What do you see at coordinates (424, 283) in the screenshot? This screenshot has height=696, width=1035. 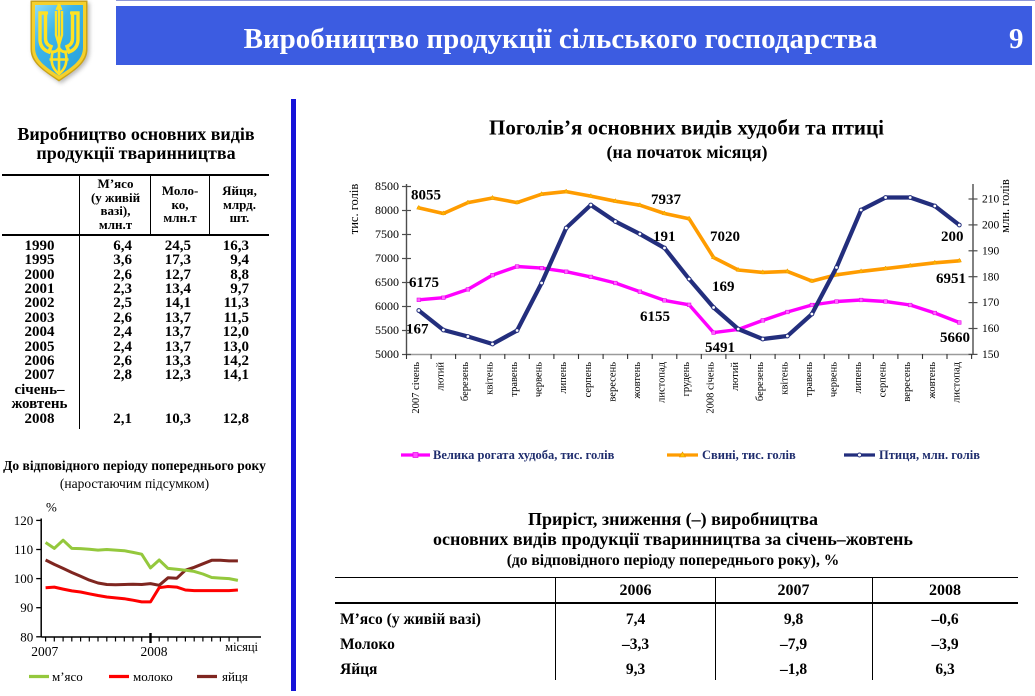 I see `svg-text: 6175` at bounding box center [424, 283].